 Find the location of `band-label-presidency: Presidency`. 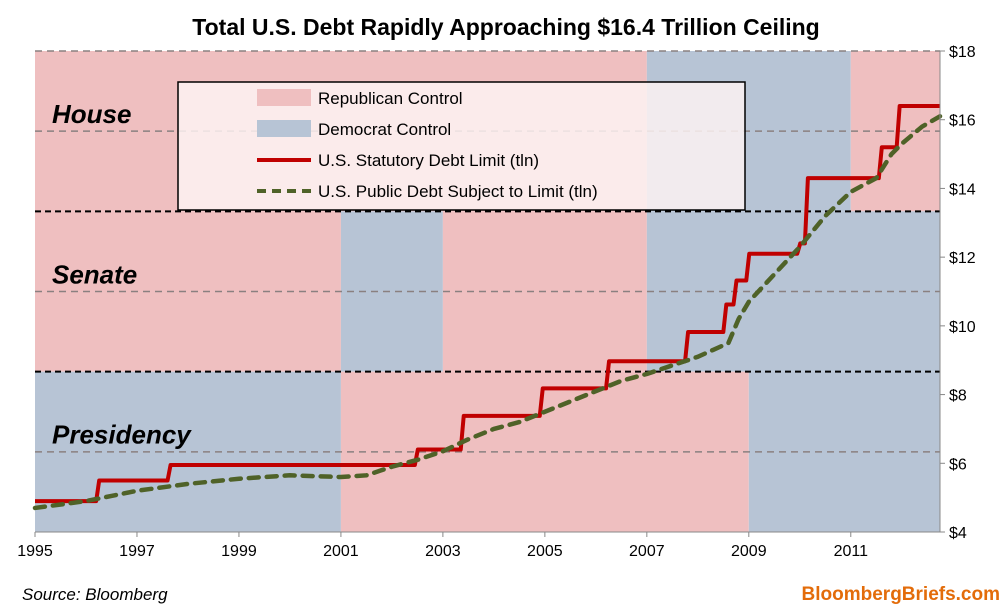

band-label-presidency: Presidency is located at coordinates (122, 435).